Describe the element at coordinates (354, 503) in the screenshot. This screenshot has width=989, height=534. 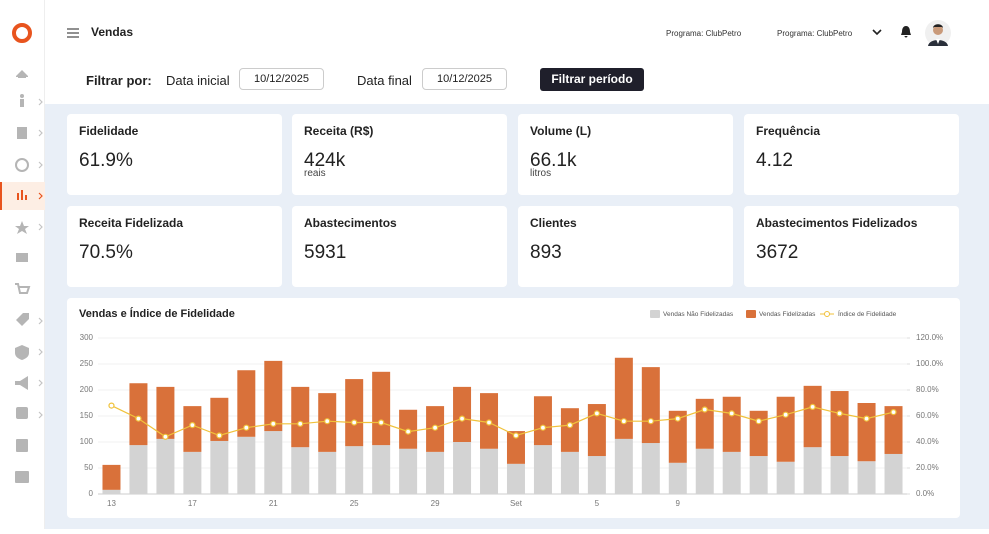
I see `x-tick-label: 25` at that location.